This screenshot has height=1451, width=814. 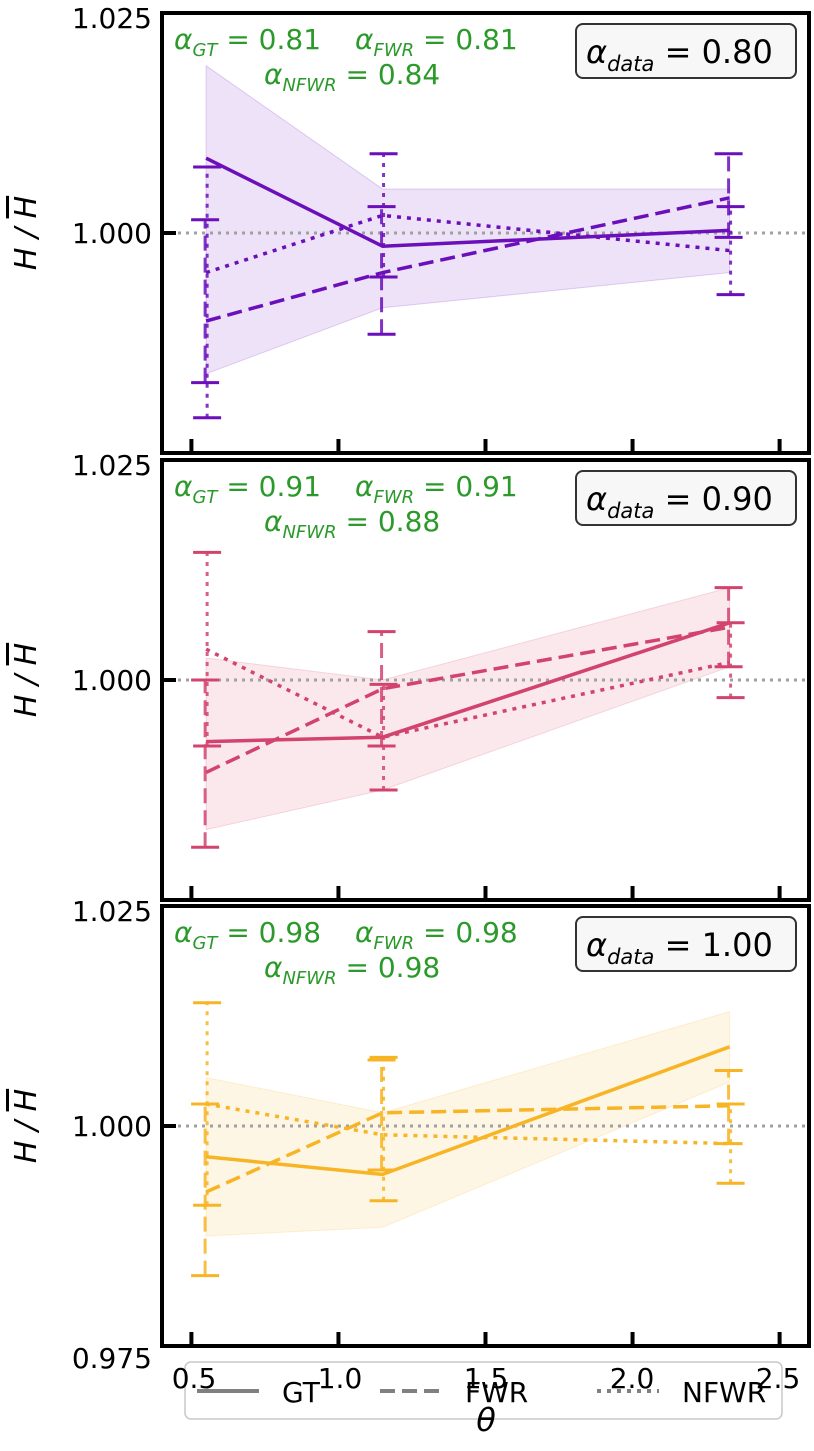 I want to click on alpha-data-label: αdata = 0.80, so click(x=679, y=54).